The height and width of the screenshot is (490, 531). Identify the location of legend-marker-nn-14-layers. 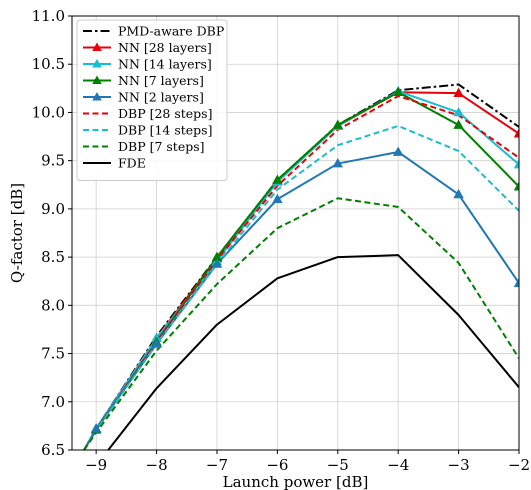
(97, 63).